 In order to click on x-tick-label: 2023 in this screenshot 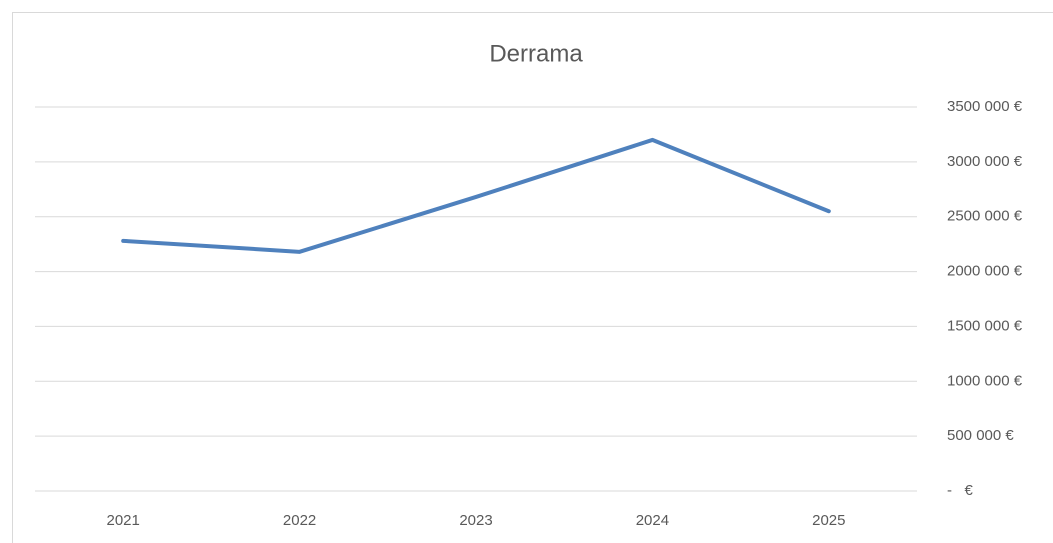, I will do `click(475, 520)`.